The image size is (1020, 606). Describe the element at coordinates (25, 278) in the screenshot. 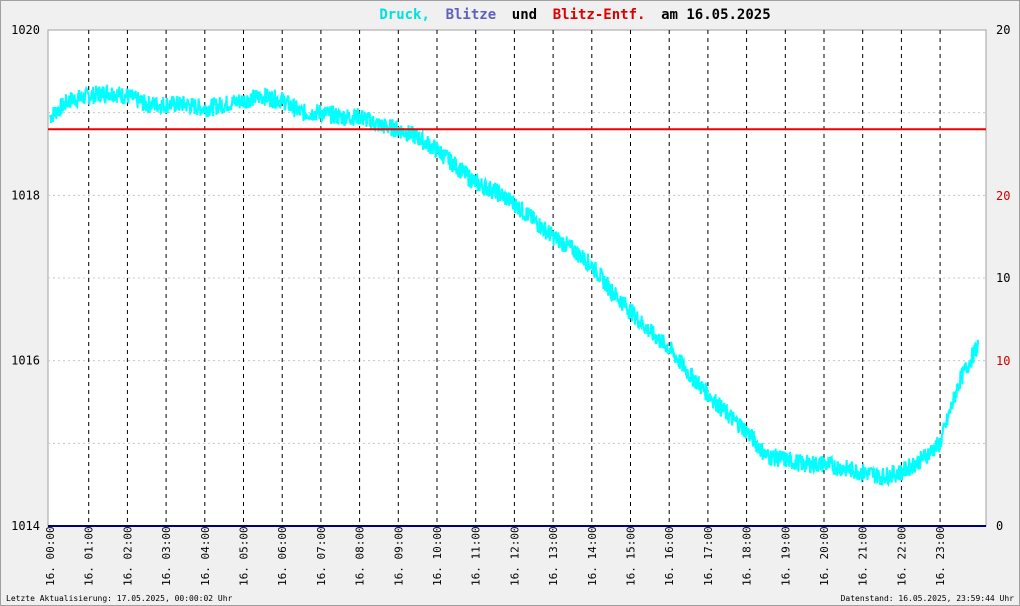

I see `y-axis-left: 1014 1016 1018 1020` at that location.